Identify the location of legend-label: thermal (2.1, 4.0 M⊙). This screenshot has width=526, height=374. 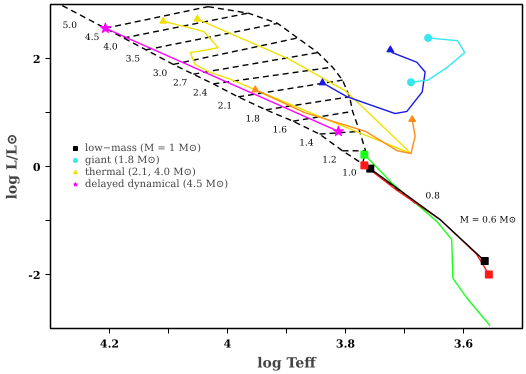
(140, 172).